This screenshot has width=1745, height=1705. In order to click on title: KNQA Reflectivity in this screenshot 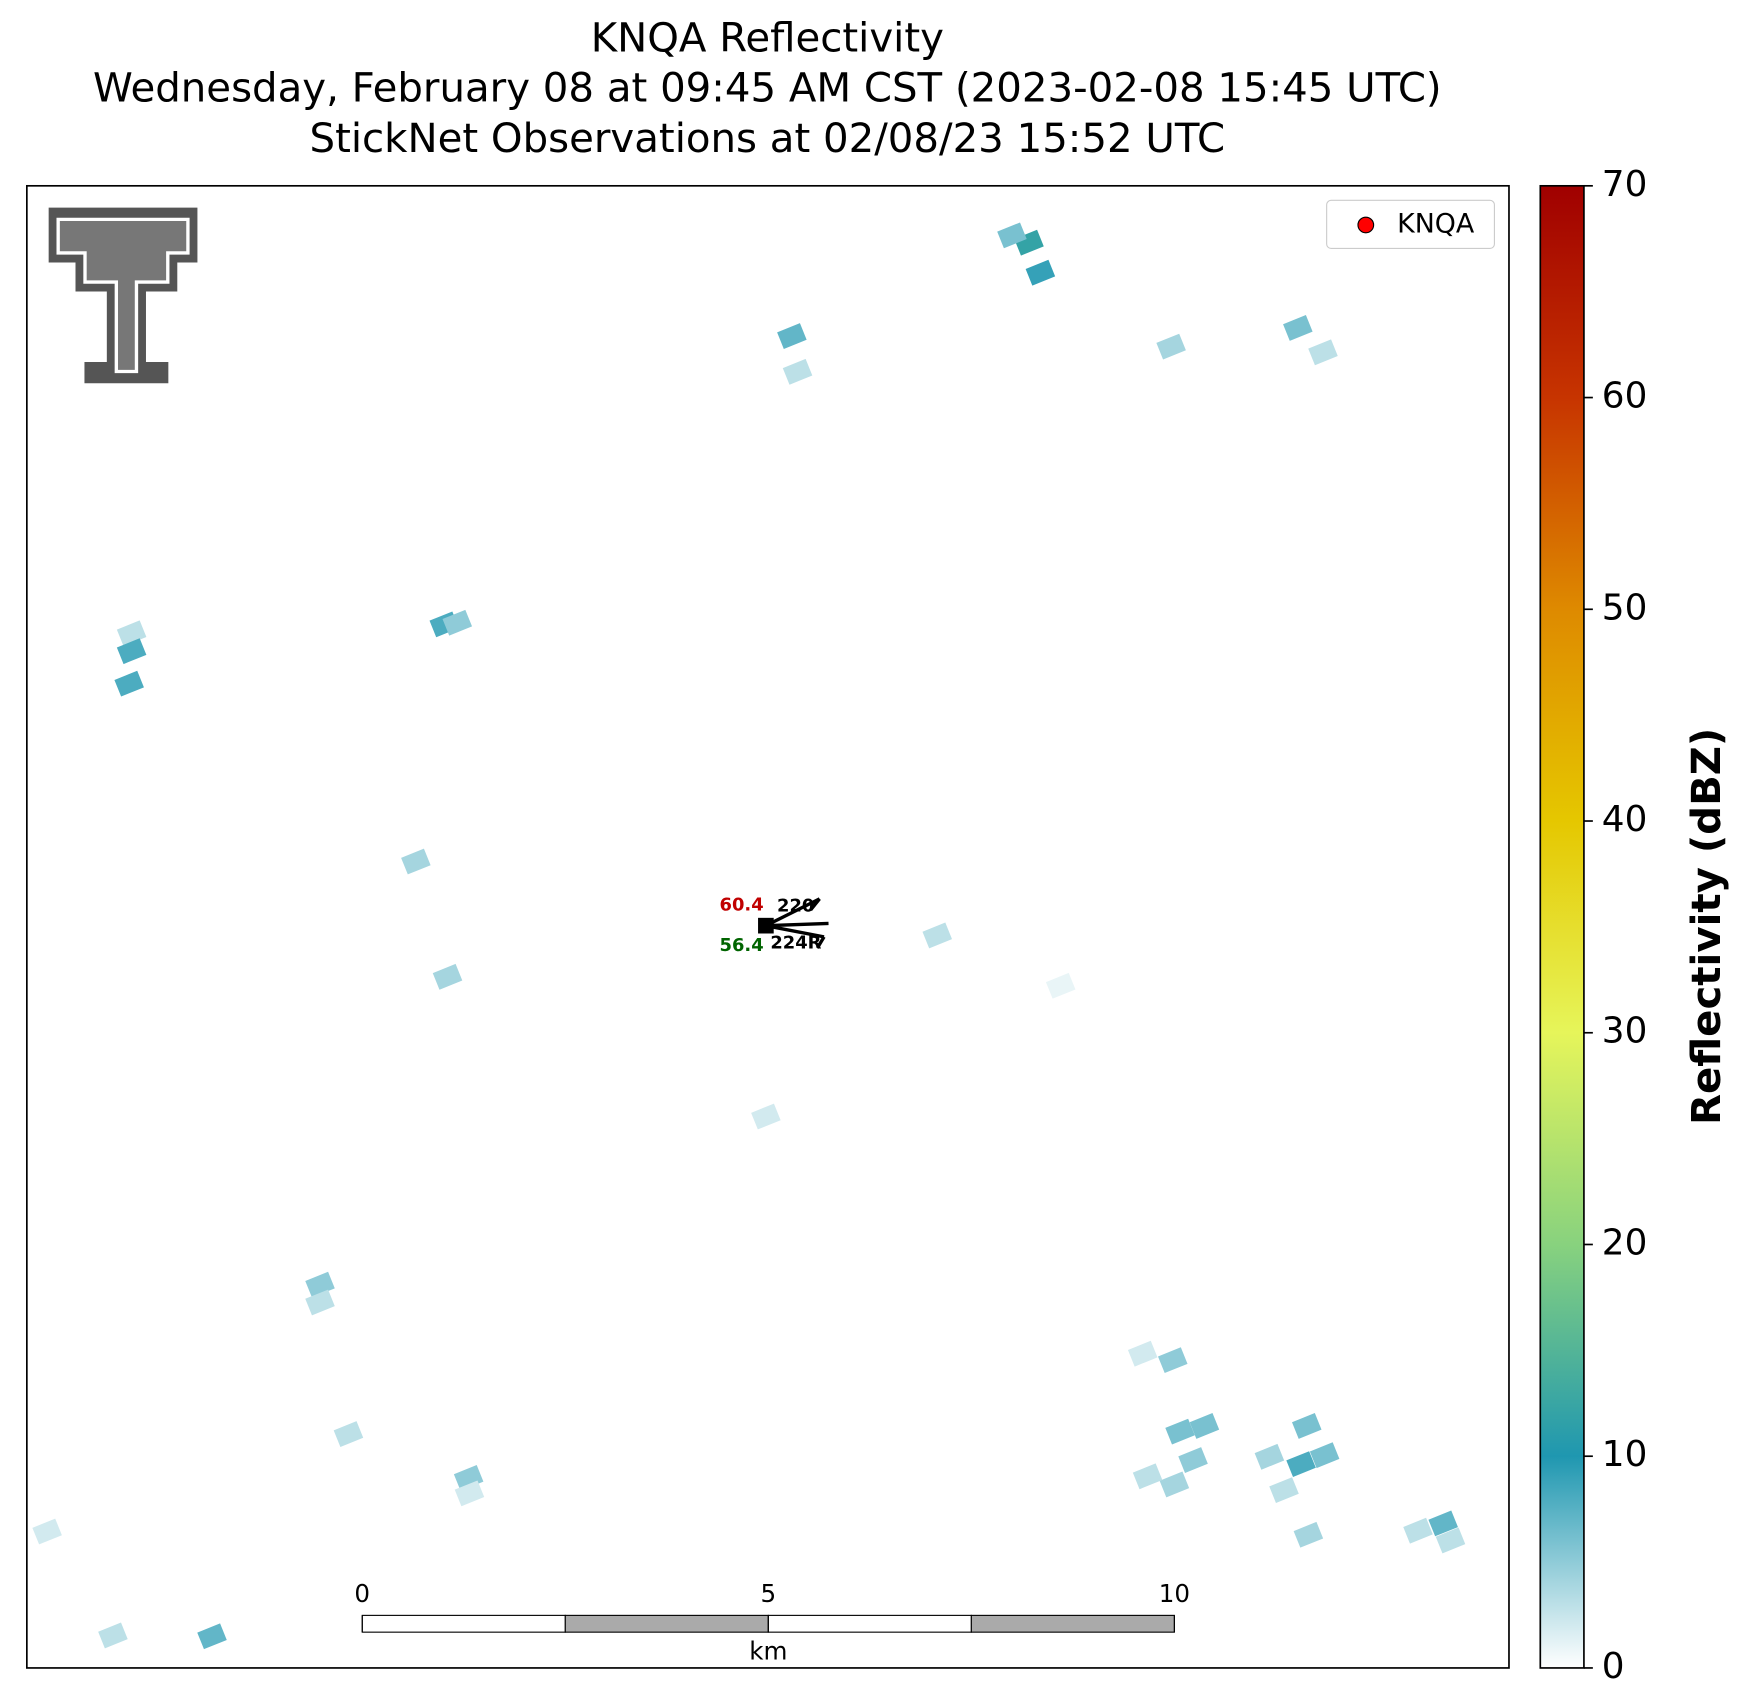, I will do `click(767, 38)`.